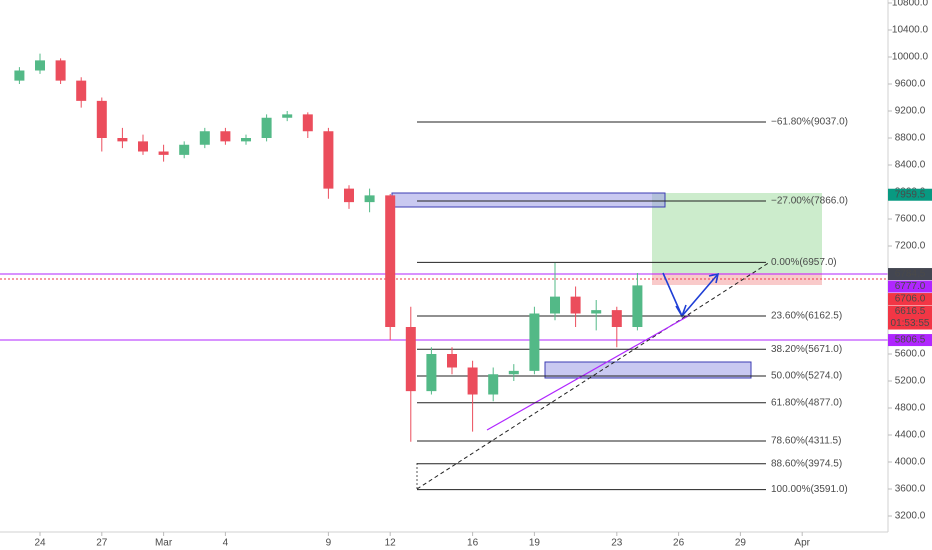  I want to click on price-badge: 6784.5, so click(910, 274).